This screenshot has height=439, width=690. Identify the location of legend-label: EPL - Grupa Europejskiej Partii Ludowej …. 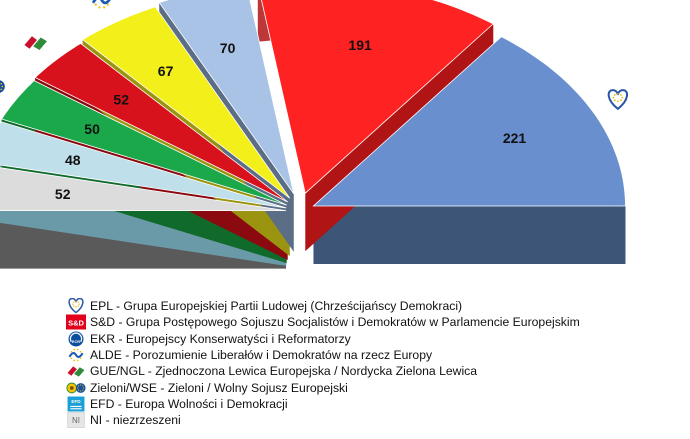
(276, 306).